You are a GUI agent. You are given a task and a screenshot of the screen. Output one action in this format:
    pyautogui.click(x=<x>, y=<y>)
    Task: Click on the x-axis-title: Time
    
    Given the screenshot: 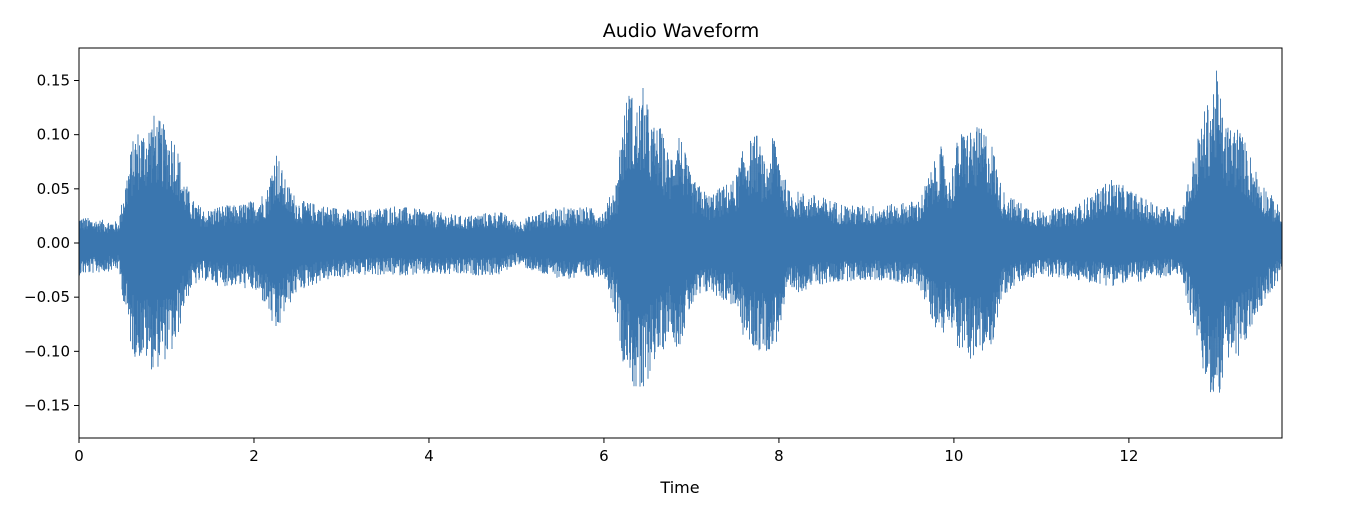 What is the action you would take?
    pyautogui.click(x=679, y=487)
    